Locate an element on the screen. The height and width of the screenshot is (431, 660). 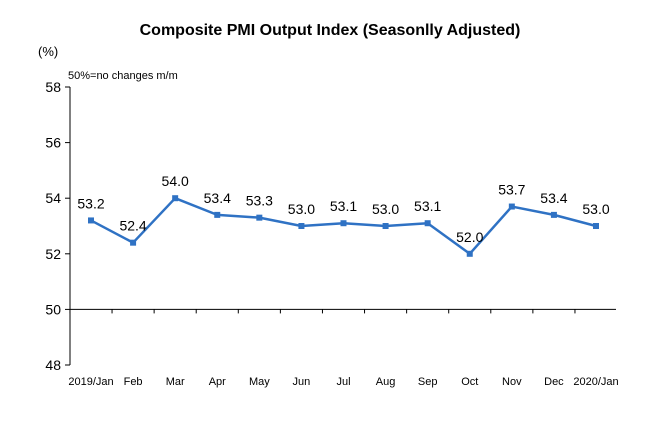
y-tick-label: 52 is located at coordinates (53, 254).